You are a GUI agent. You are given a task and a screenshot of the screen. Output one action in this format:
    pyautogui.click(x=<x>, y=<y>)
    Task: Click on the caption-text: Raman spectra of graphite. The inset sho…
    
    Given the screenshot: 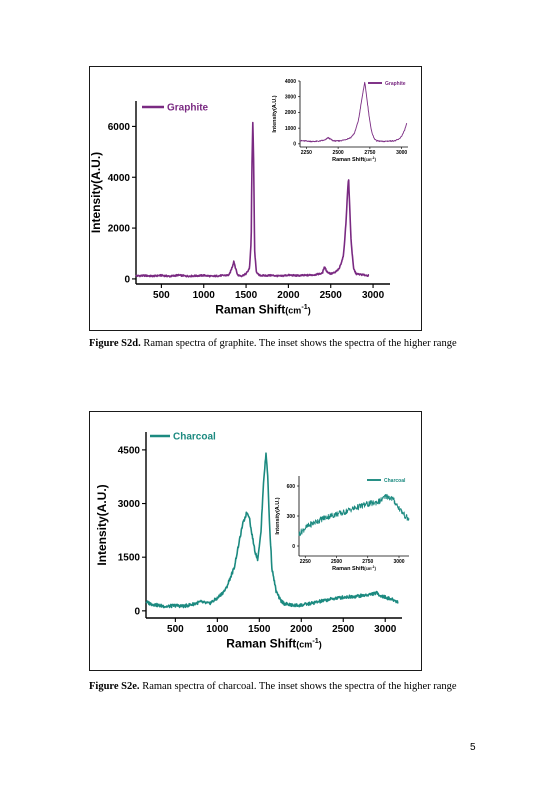 What is the action you would take?
    pyautogui.click(x=298, y=343)
    